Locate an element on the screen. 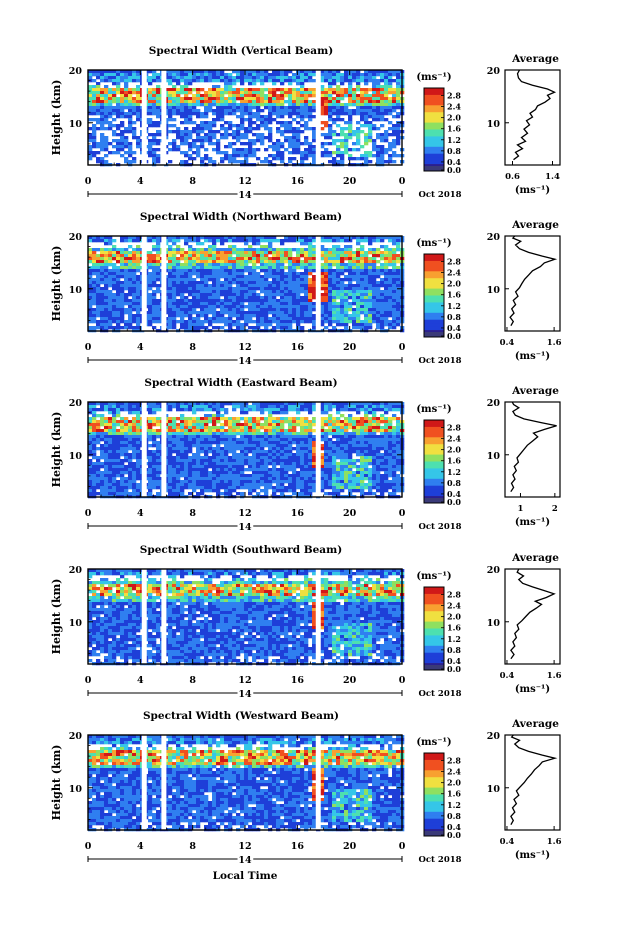 The height and width of the screenshot is (933, 622). colorbar-tick-label: 2.4 is located at coordinates (454, 273).